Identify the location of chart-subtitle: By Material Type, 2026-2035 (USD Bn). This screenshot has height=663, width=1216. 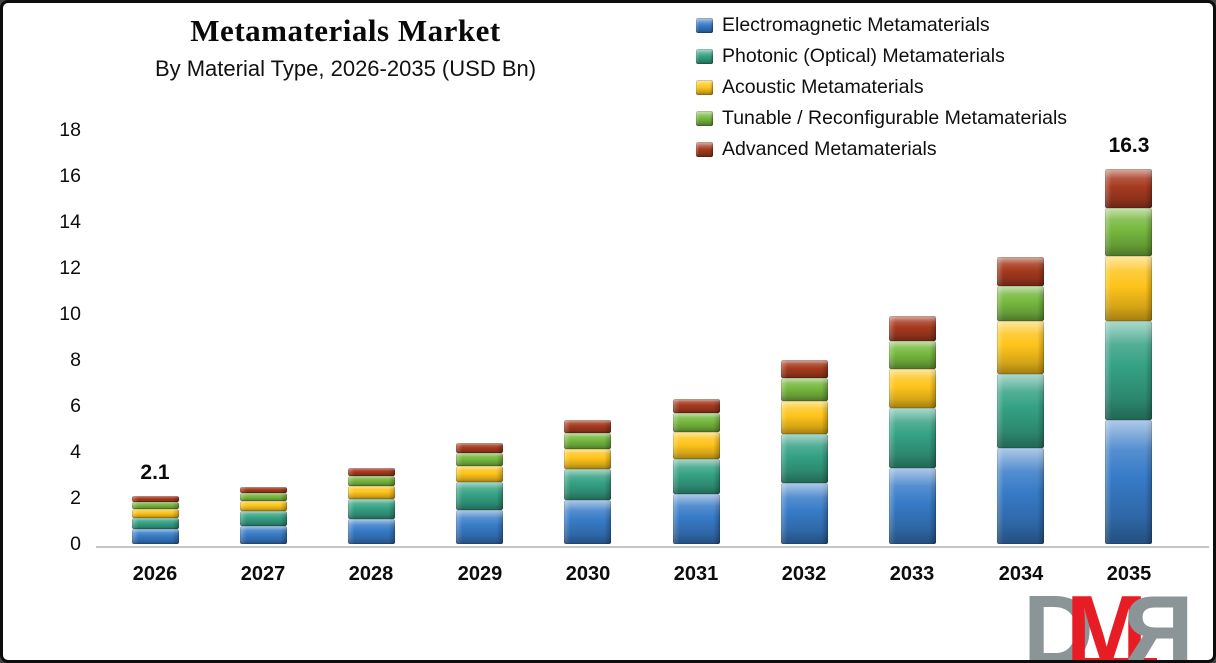
(345, 68).